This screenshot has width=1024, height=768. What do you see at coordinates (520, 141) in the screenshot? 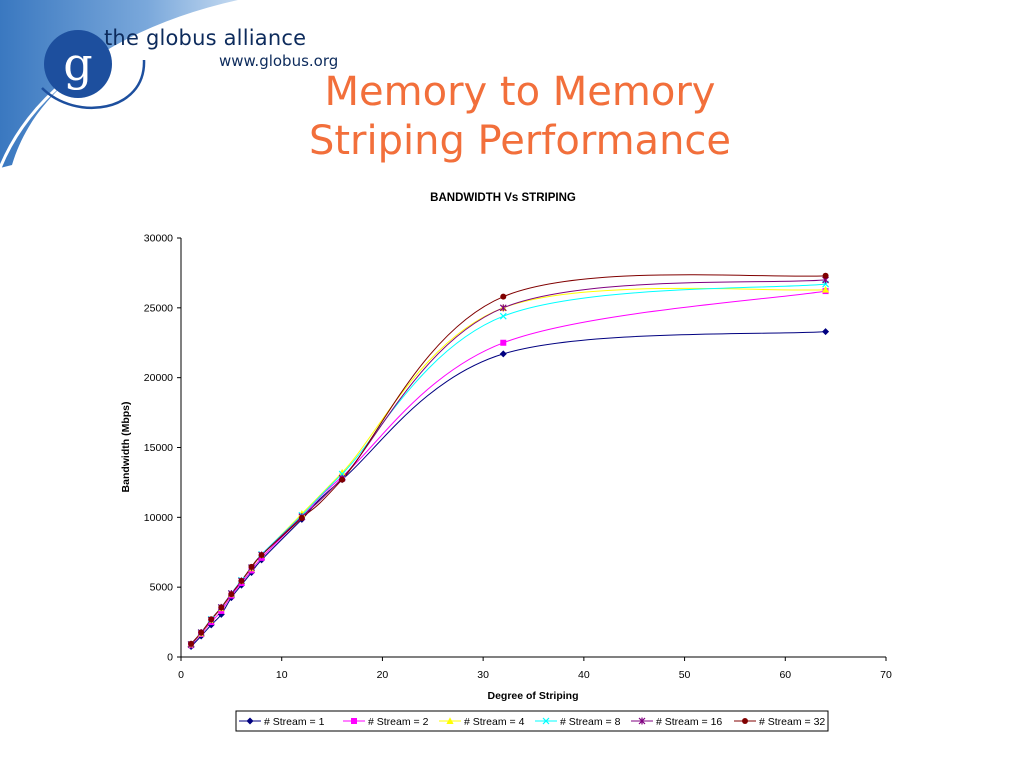
I see `slide-title-line-2: Striping Performance` at bounding box center [520, 141].